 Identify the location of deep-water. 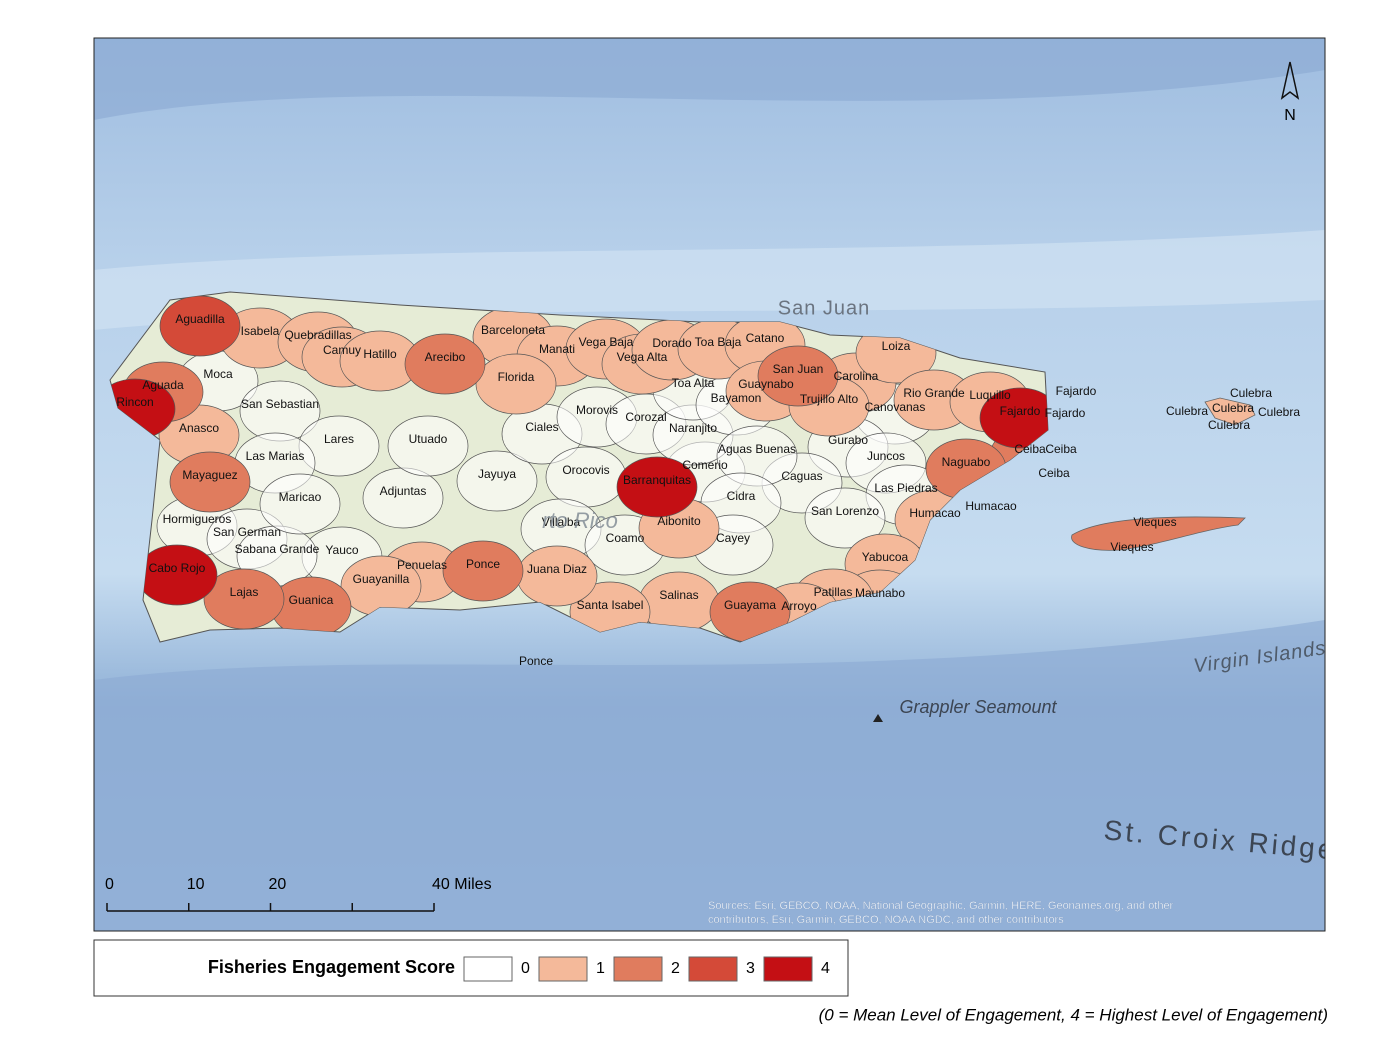
(709, 79).